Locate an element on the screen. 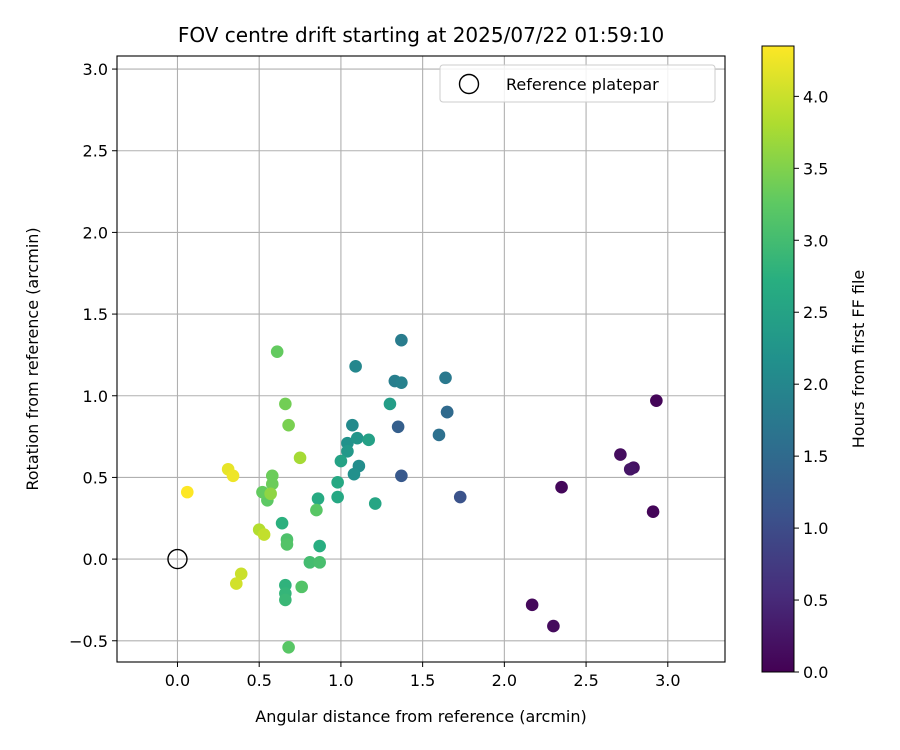  y-tick-label: 0.5 is located at coordinates (95, 477).